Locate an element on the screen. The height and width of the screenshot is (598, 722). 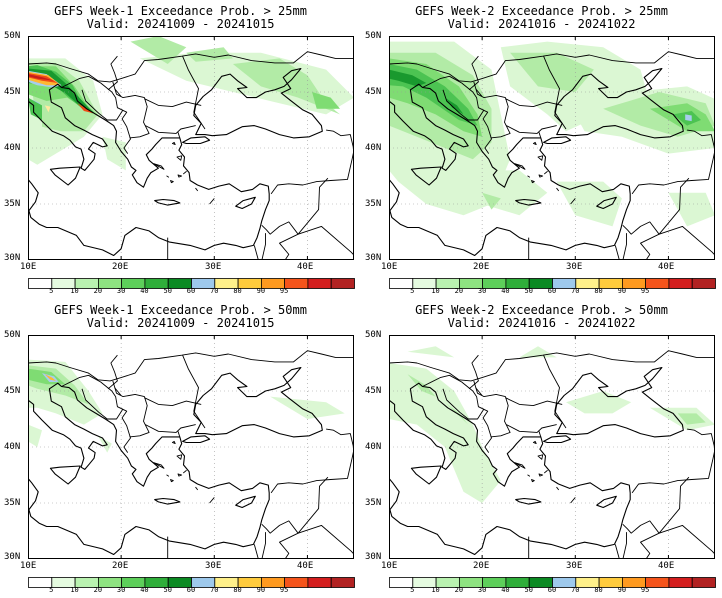
colorbar-label: 90 is located at coordinates (622, 291).